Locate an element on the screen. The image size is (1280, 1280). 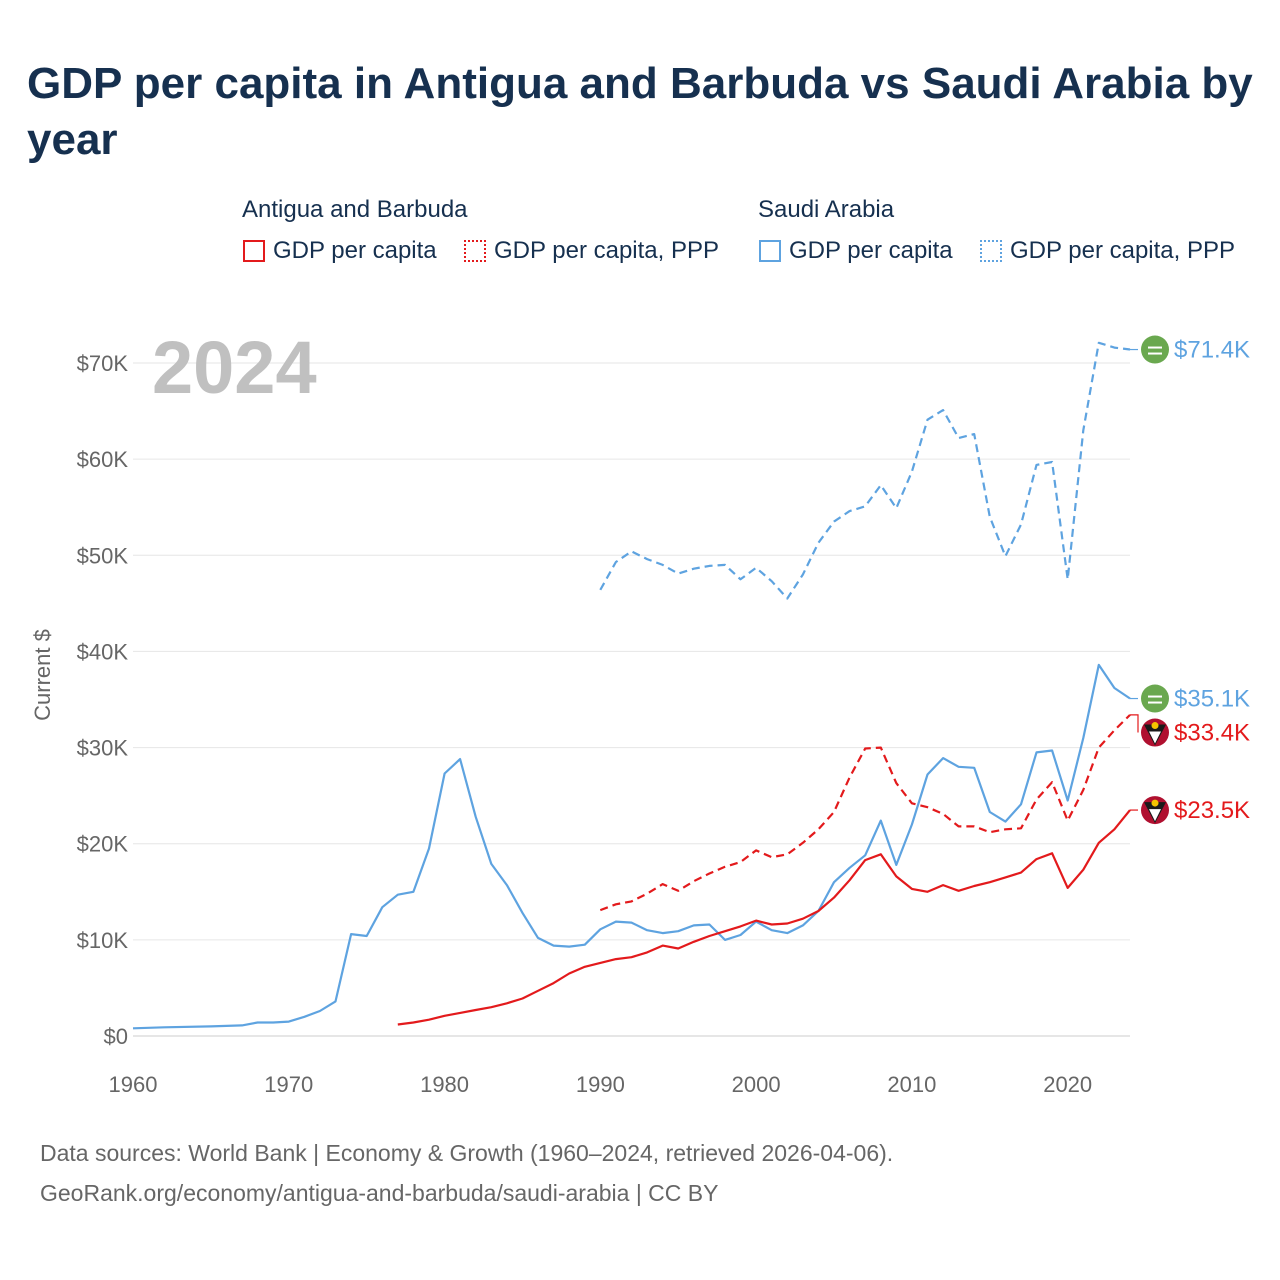
y-tick-label: $70K is located at coordinates (103, 363).